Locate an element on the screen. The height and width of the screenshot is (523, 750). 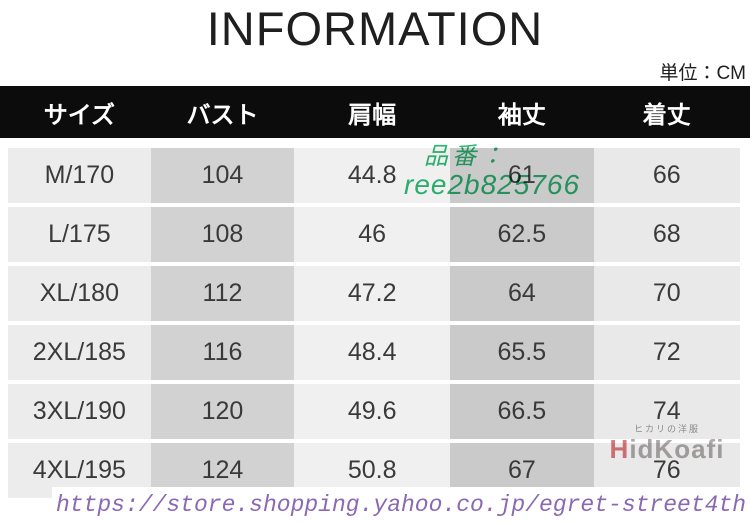
table-cell: 74 is located at coordinates (666, 411).